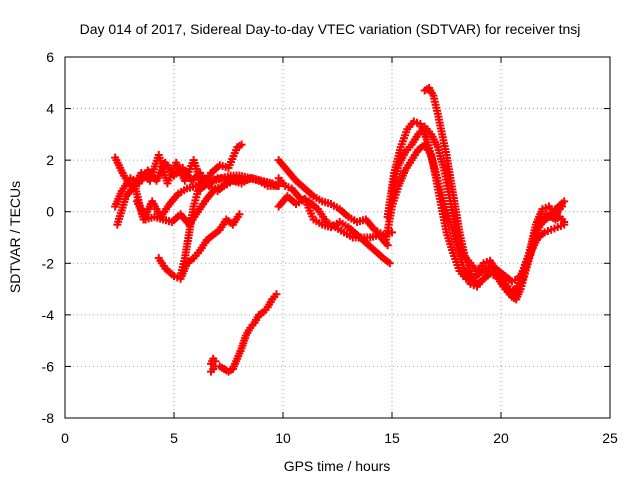  What do you see at coordinates (48, 366) in the screenshot?
I see `y-tick-label: -6` at bounding box center [48, 366].